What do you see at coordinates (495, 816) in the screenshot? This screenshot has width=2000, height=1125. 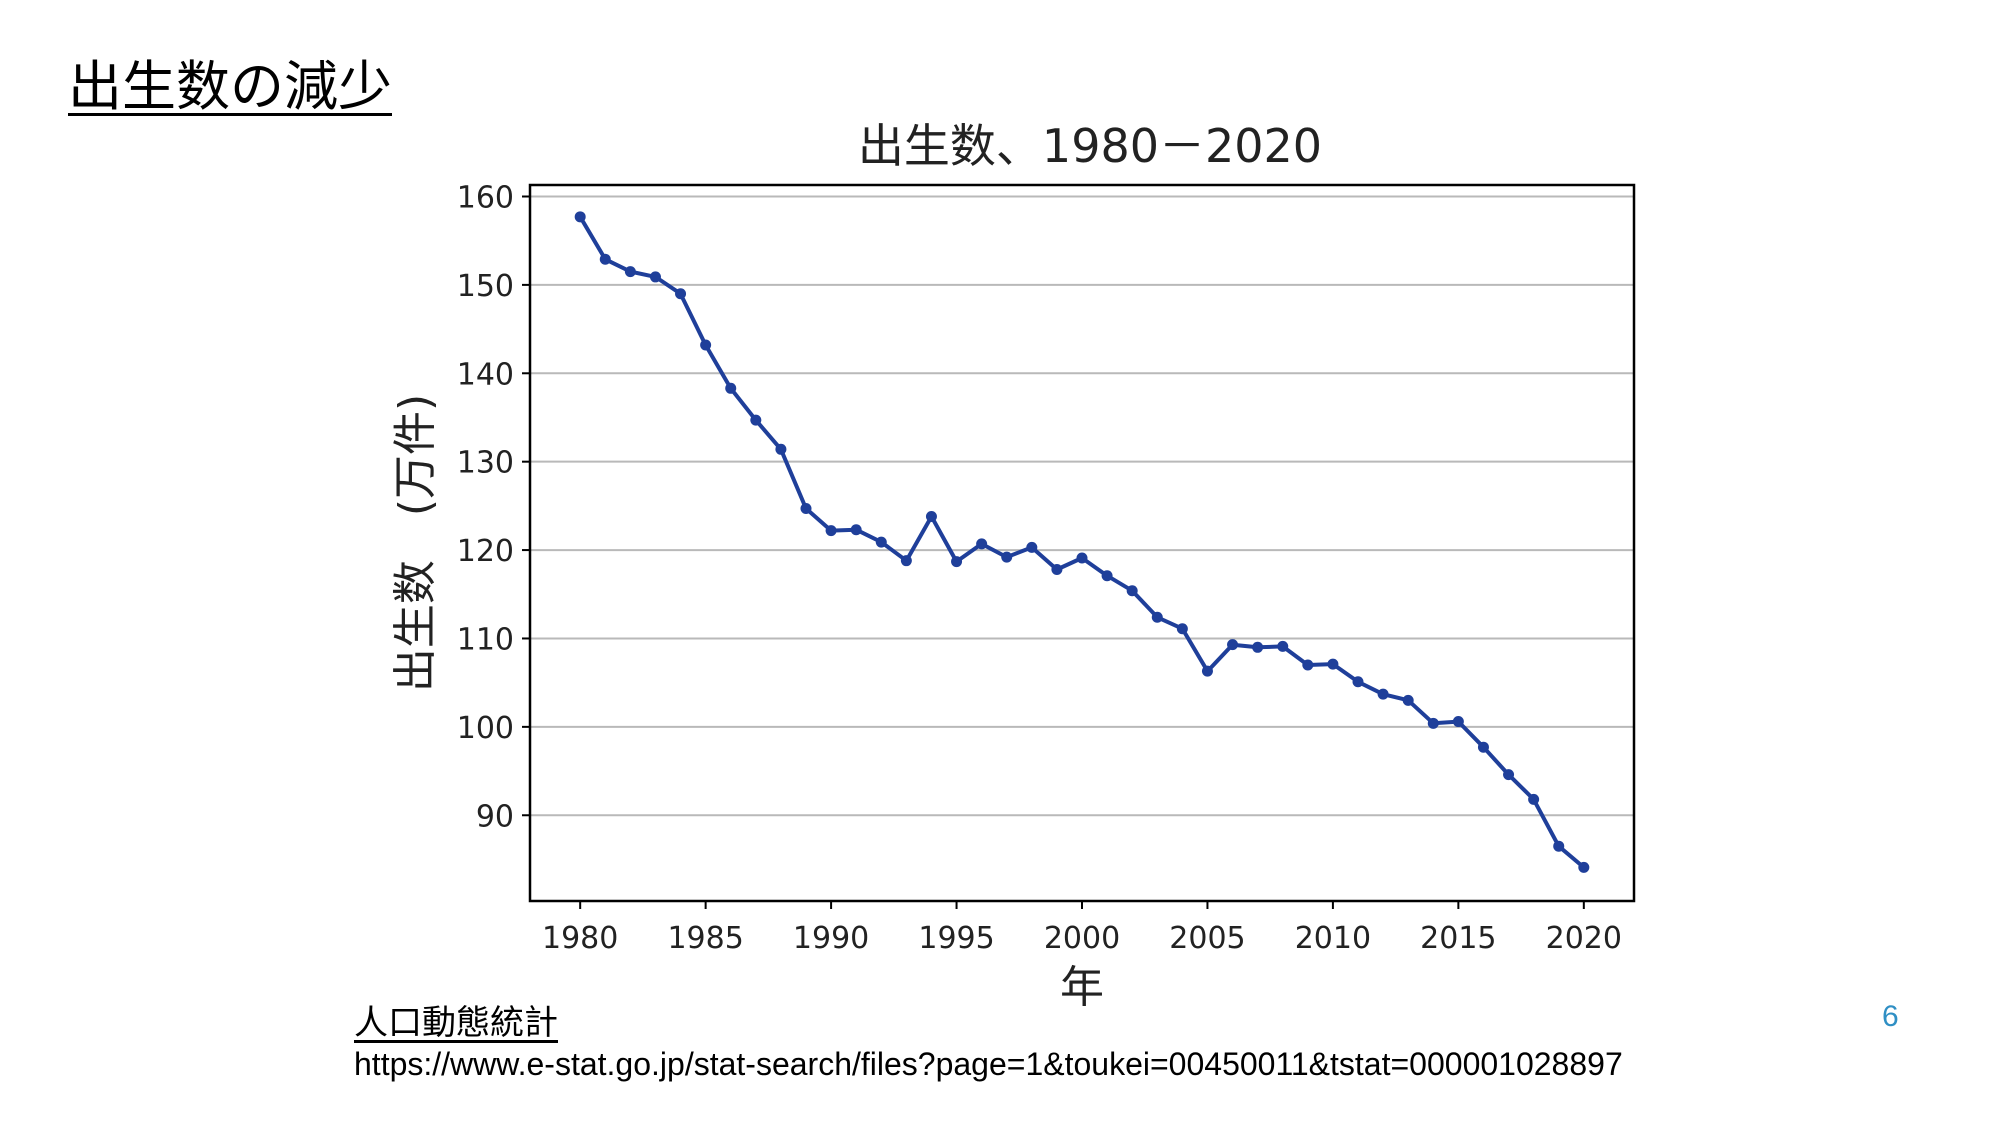 I see `y-tick-label: 90` at bounding box center [495, 816].